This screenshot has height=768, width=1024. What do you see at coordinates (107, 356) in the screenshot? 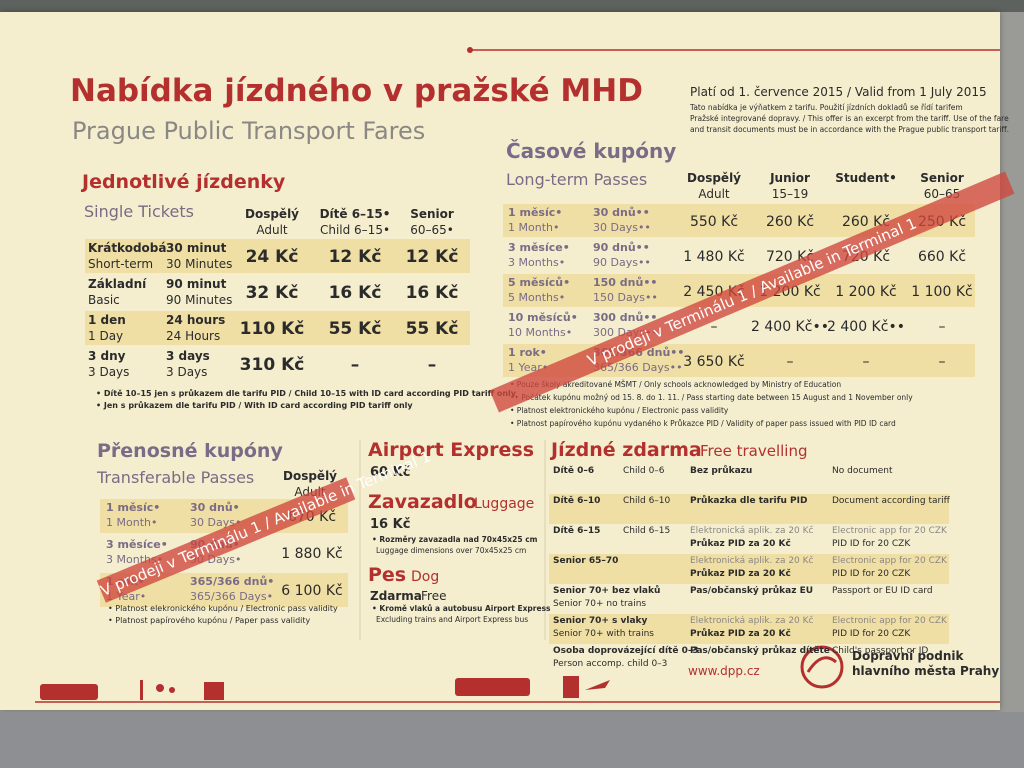
I see `ticket-name: 3 dny` at bounding box center [107, 356].